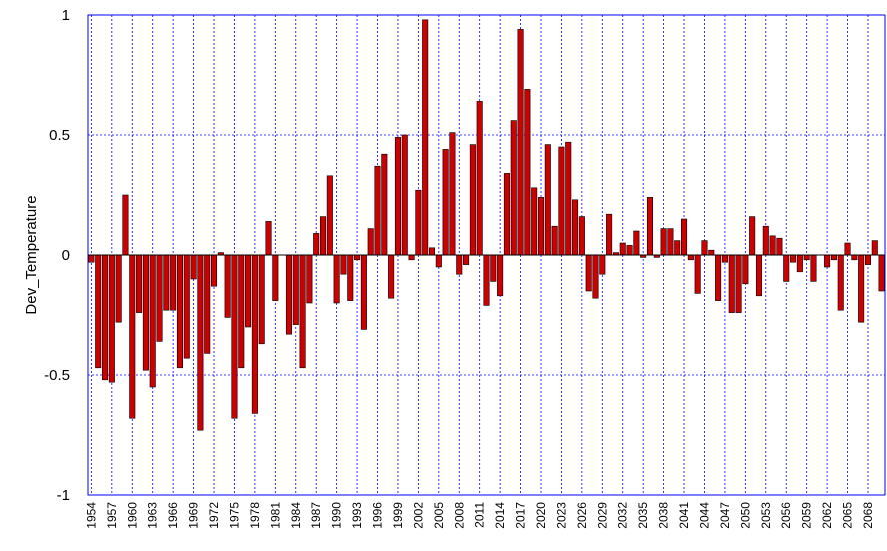 Image resolution: width=887 pixels, height=551 pixels. What do you see at coordinates (459, 515) in the screenshot?
I see `x-tick-label: 2008` at bounding box center [459, 515].